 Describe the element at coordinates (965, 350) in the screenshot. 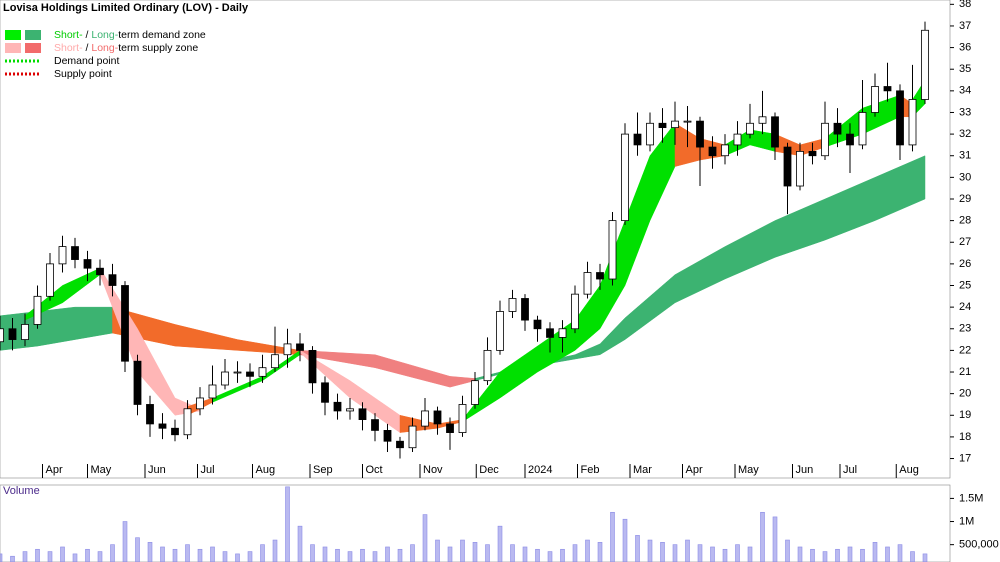

I see `y-tick-label: 22` at that location.